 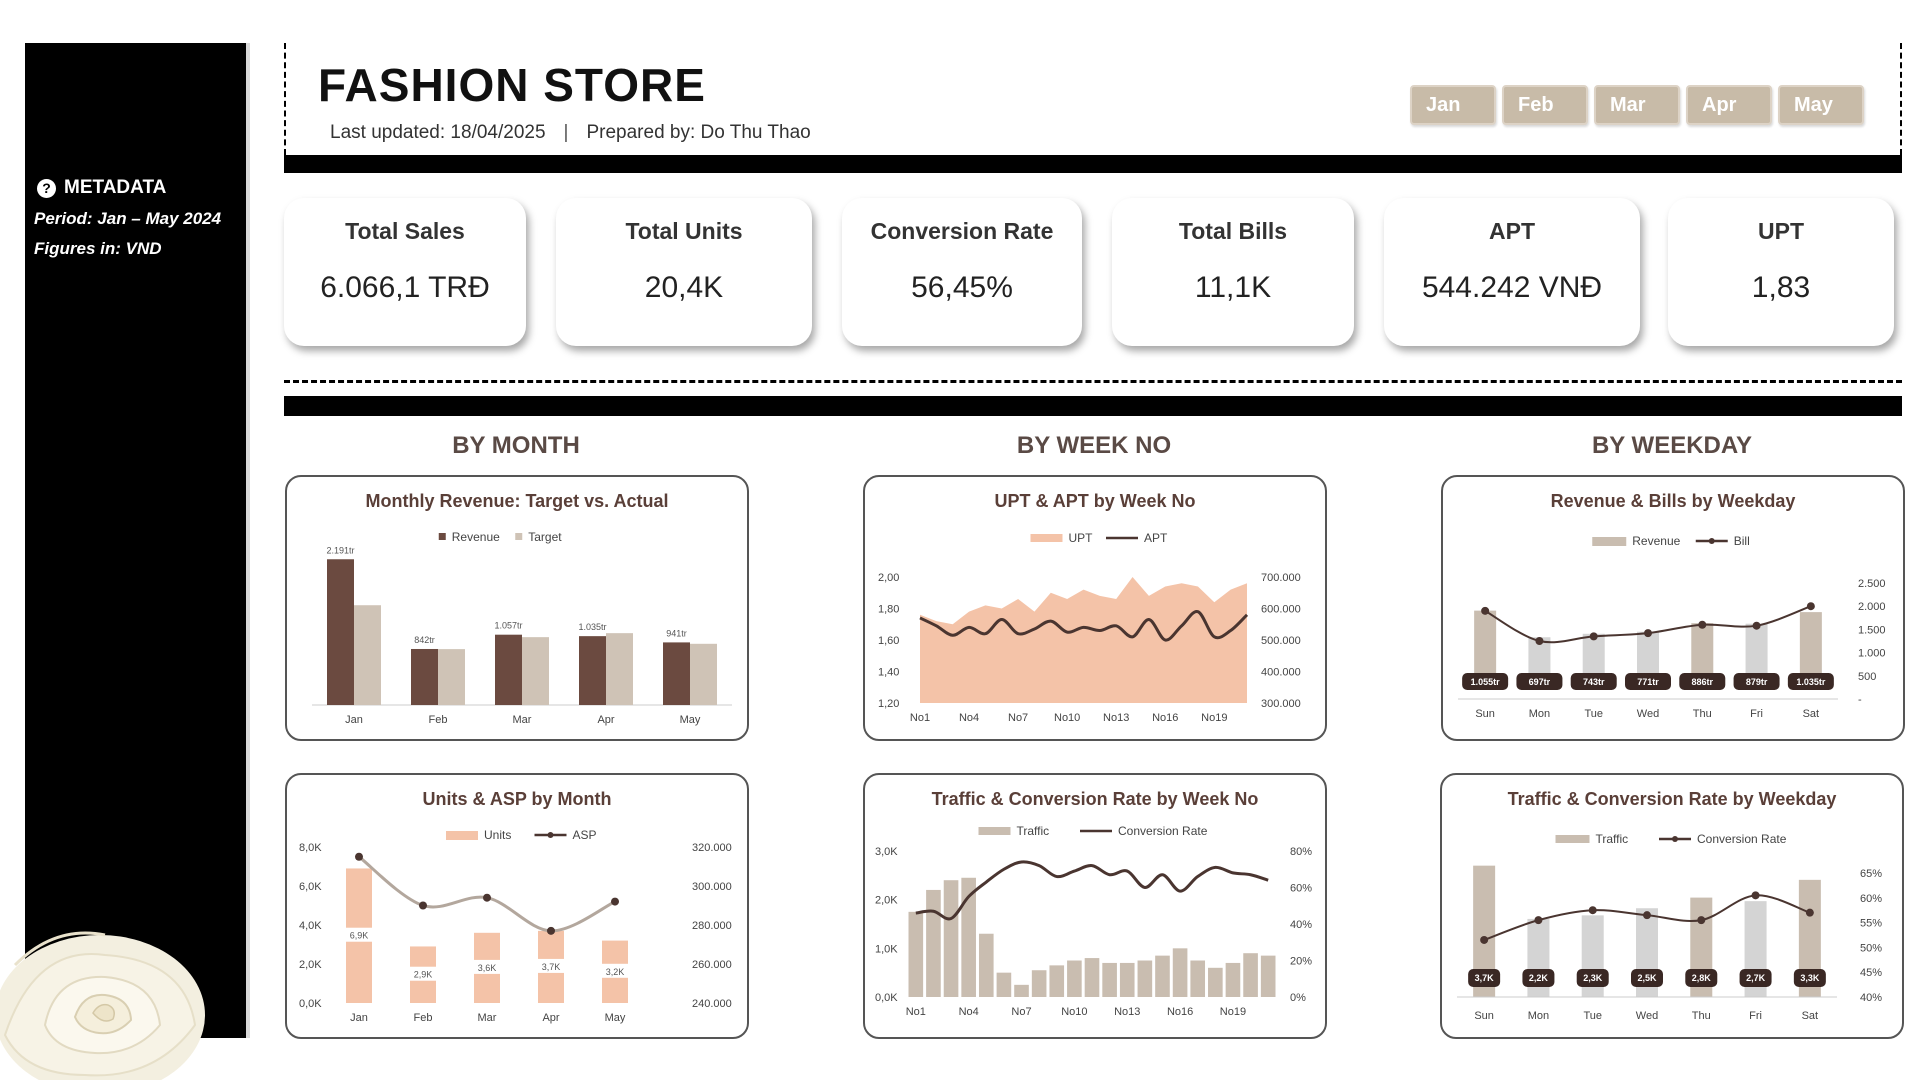 What do you see at coordinates (1821, 105) in the screenshot?
I see `month-button-may: May` at bounding box center [1821, 105].